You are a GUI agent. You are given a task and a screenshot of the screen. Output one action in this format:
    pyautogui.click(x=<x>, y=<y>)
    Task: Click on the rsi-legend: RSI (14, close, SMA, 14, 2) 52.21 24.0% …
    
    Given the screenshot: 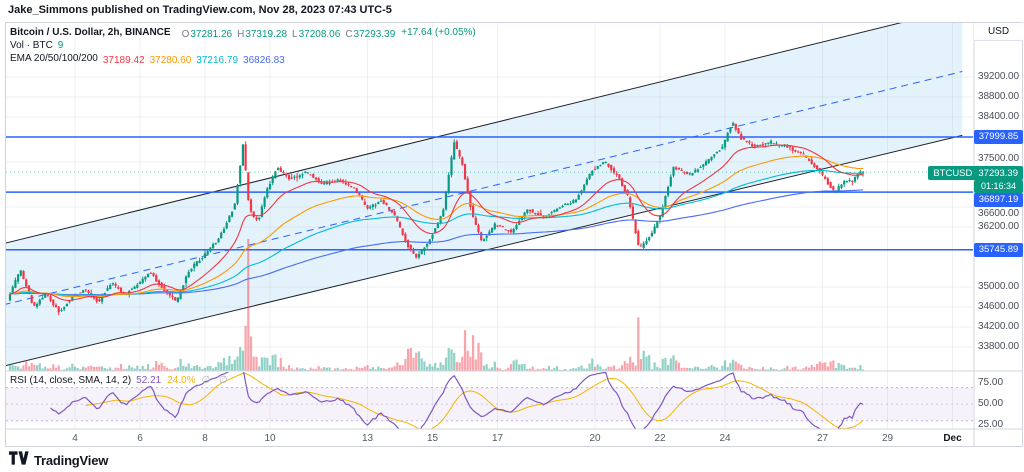 What is the action you would take?
    pyautogui.click(x=120, y=380)
    